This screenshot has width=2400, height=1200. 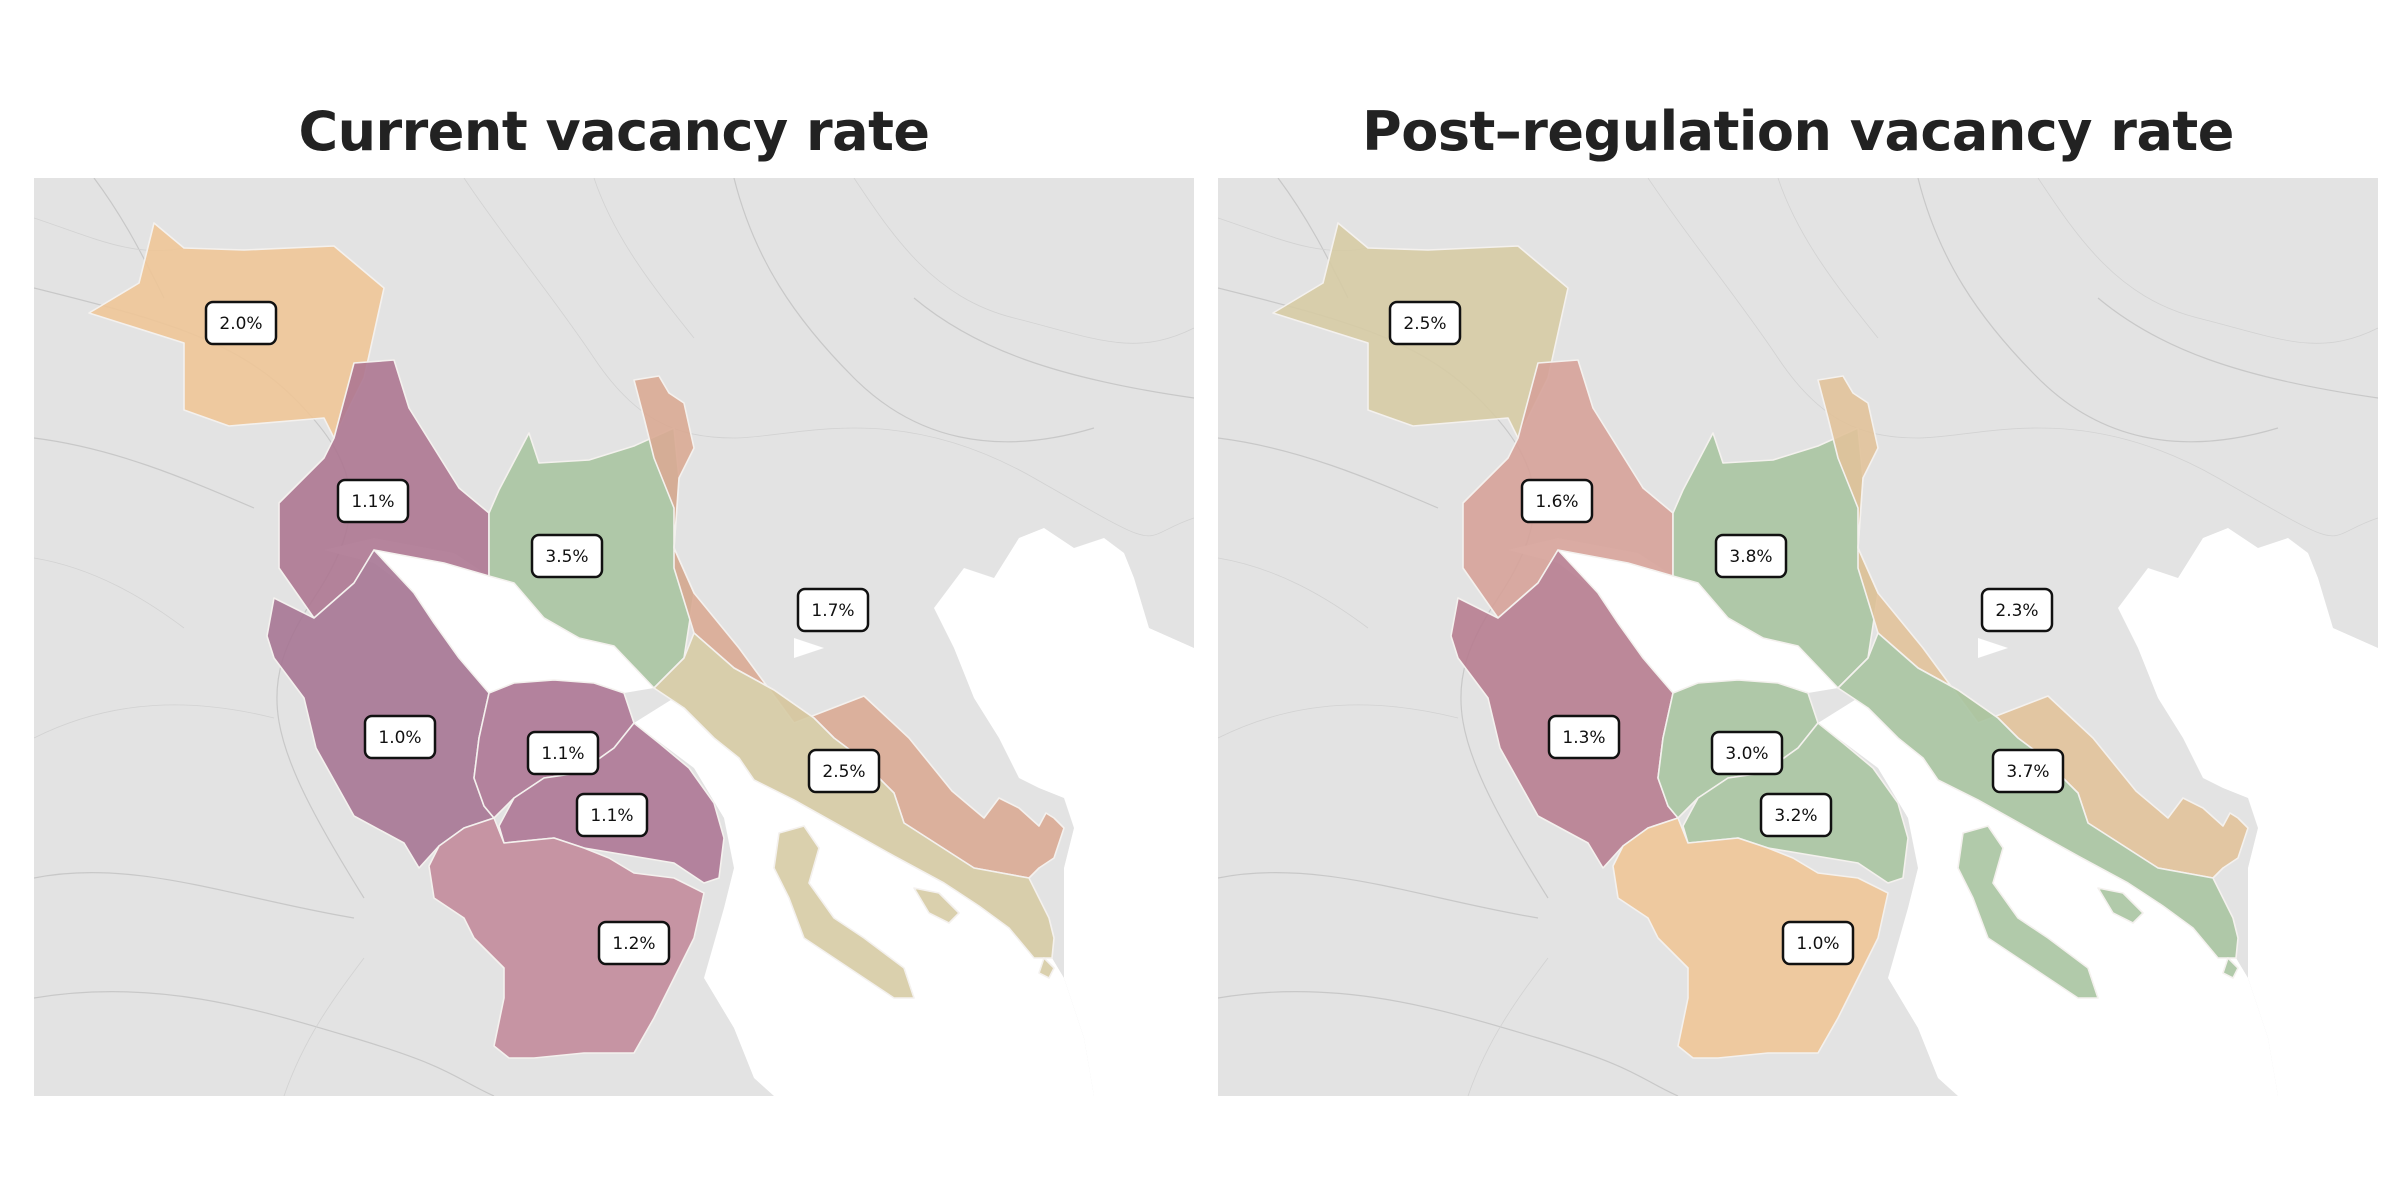 I want to click on district-label-north-central: 3.8%, so click(x=1751, y=556).